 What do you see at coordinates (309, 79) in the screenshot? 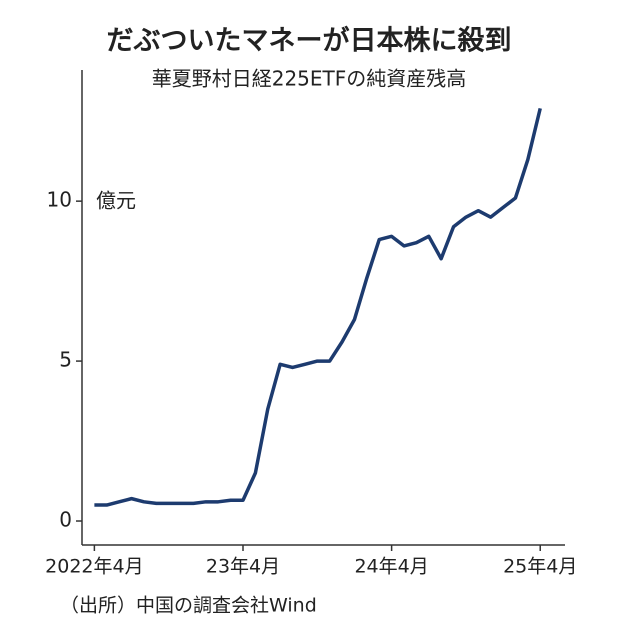
I see `chart-subtitle: 華夏野村日経225ETFの純資産残高` at bounding box center [309, 79].